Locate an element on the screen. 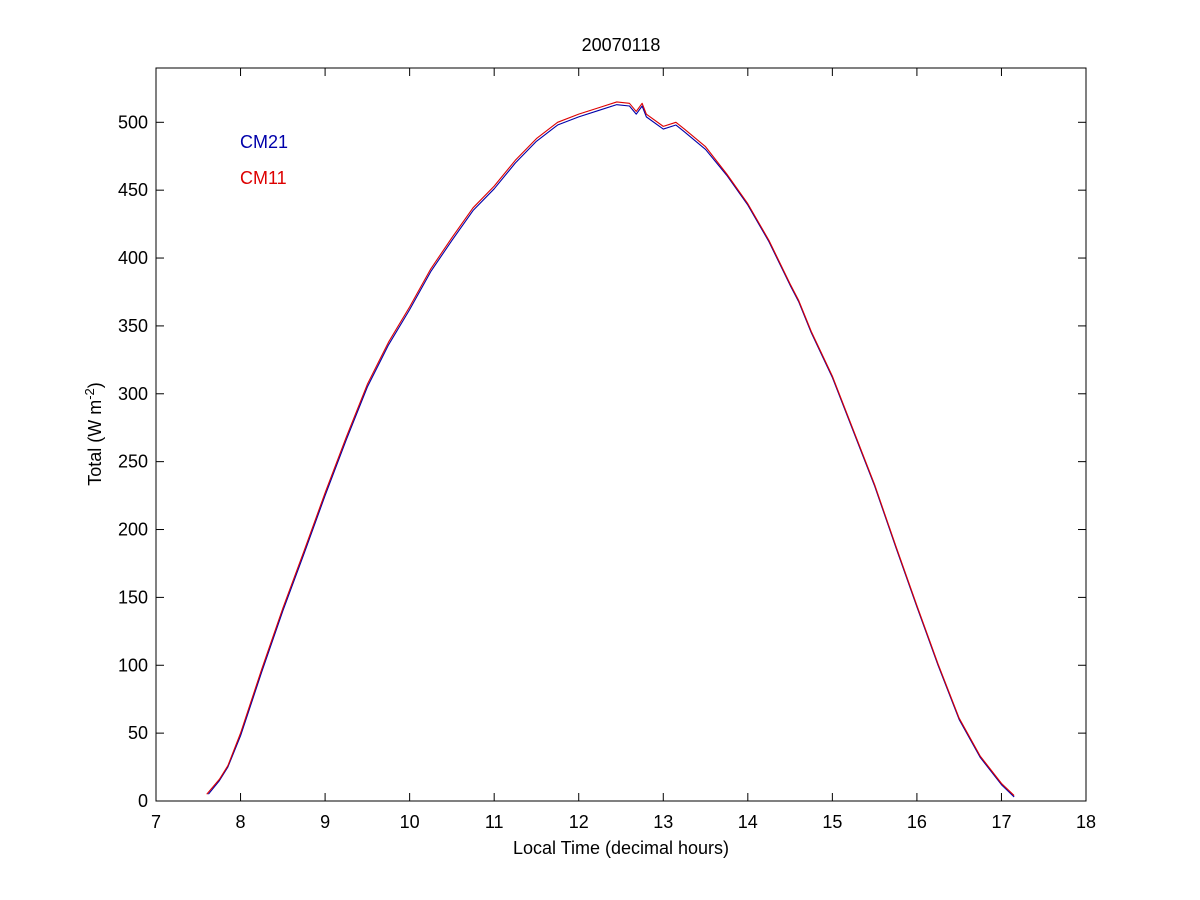 The image size is (1200, 900). x-tick-label: 17 is located at coordinates (1001, 822).